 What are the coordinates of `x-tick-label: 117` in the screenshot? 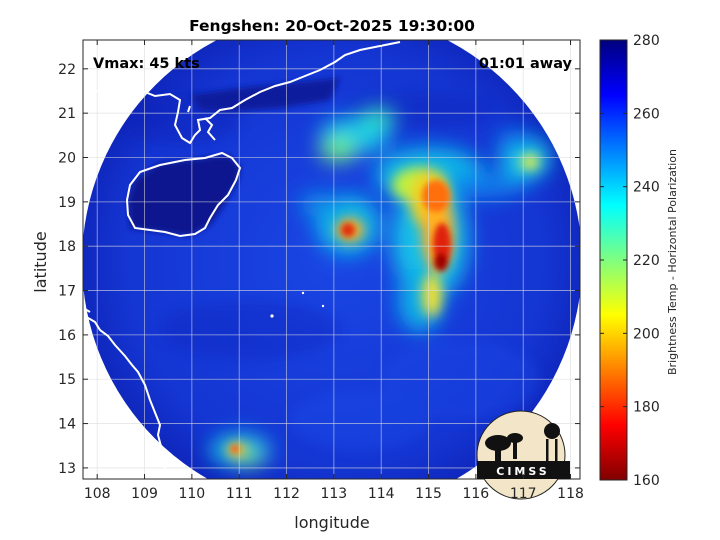 It's located at (523, 494).